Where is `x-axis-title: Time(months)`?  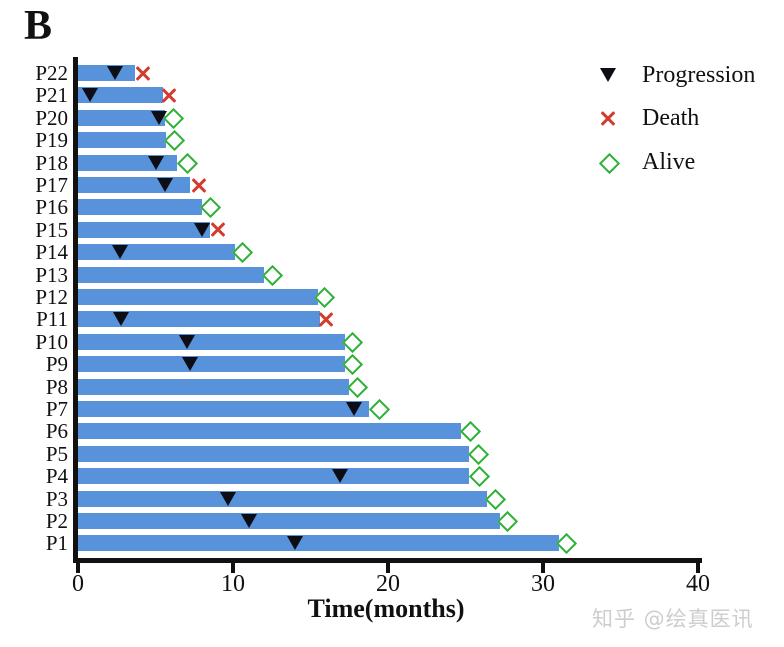 x-axis-title: Time(months) is located at coordinates (386, 608).